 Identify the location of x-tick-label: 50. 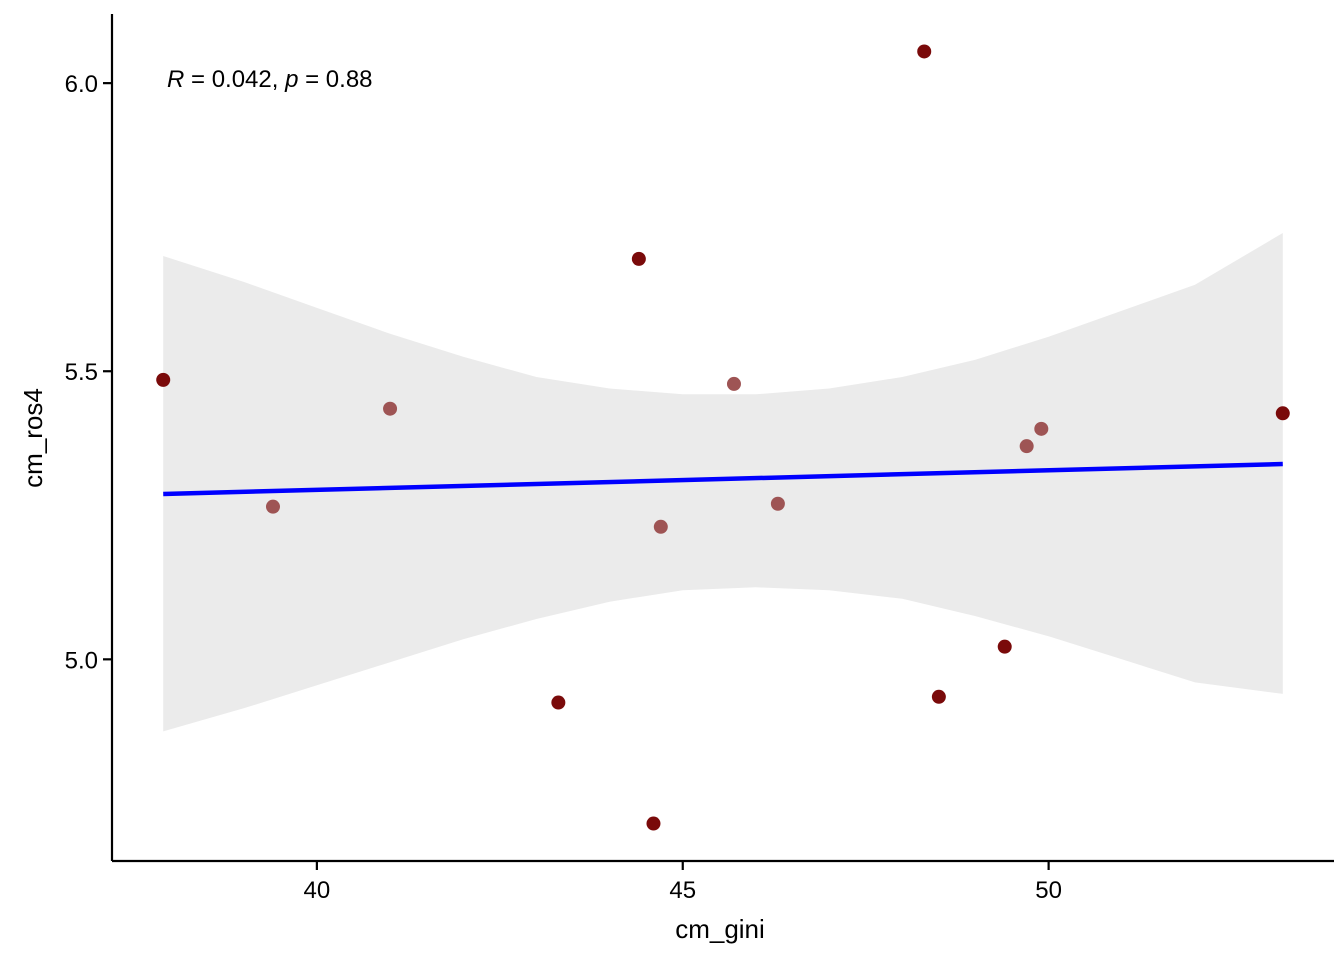
(1048, 890).